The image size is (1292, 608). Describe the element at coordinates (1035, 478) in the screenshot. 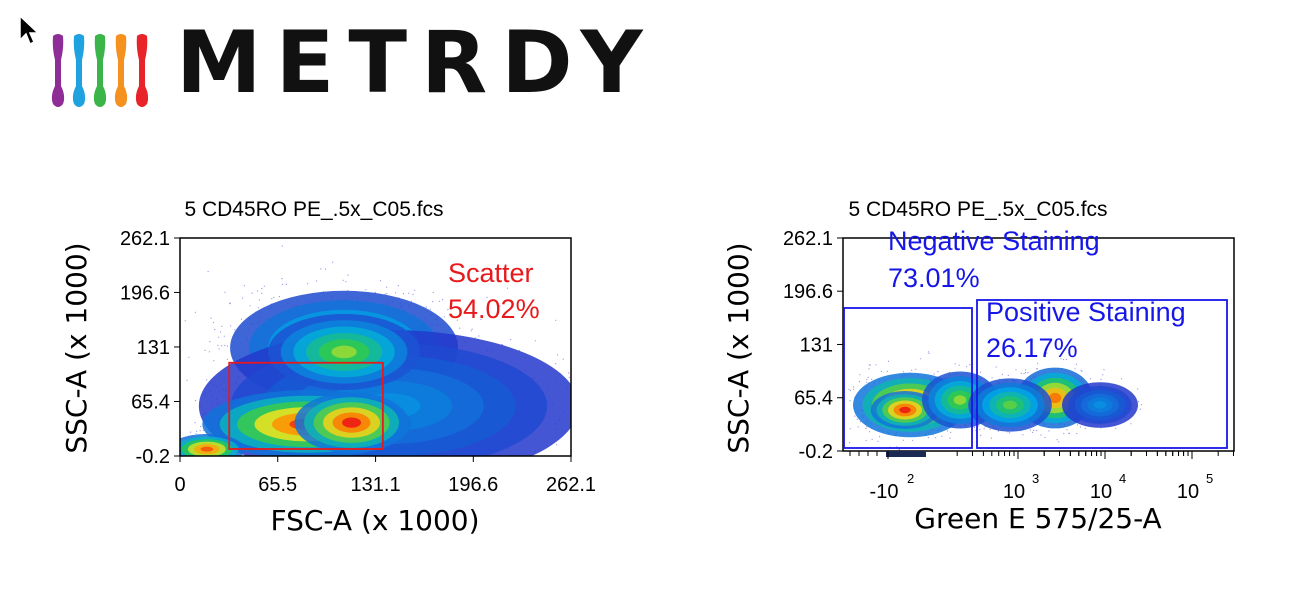

I see `x-tick-exponent: 3` at that location.